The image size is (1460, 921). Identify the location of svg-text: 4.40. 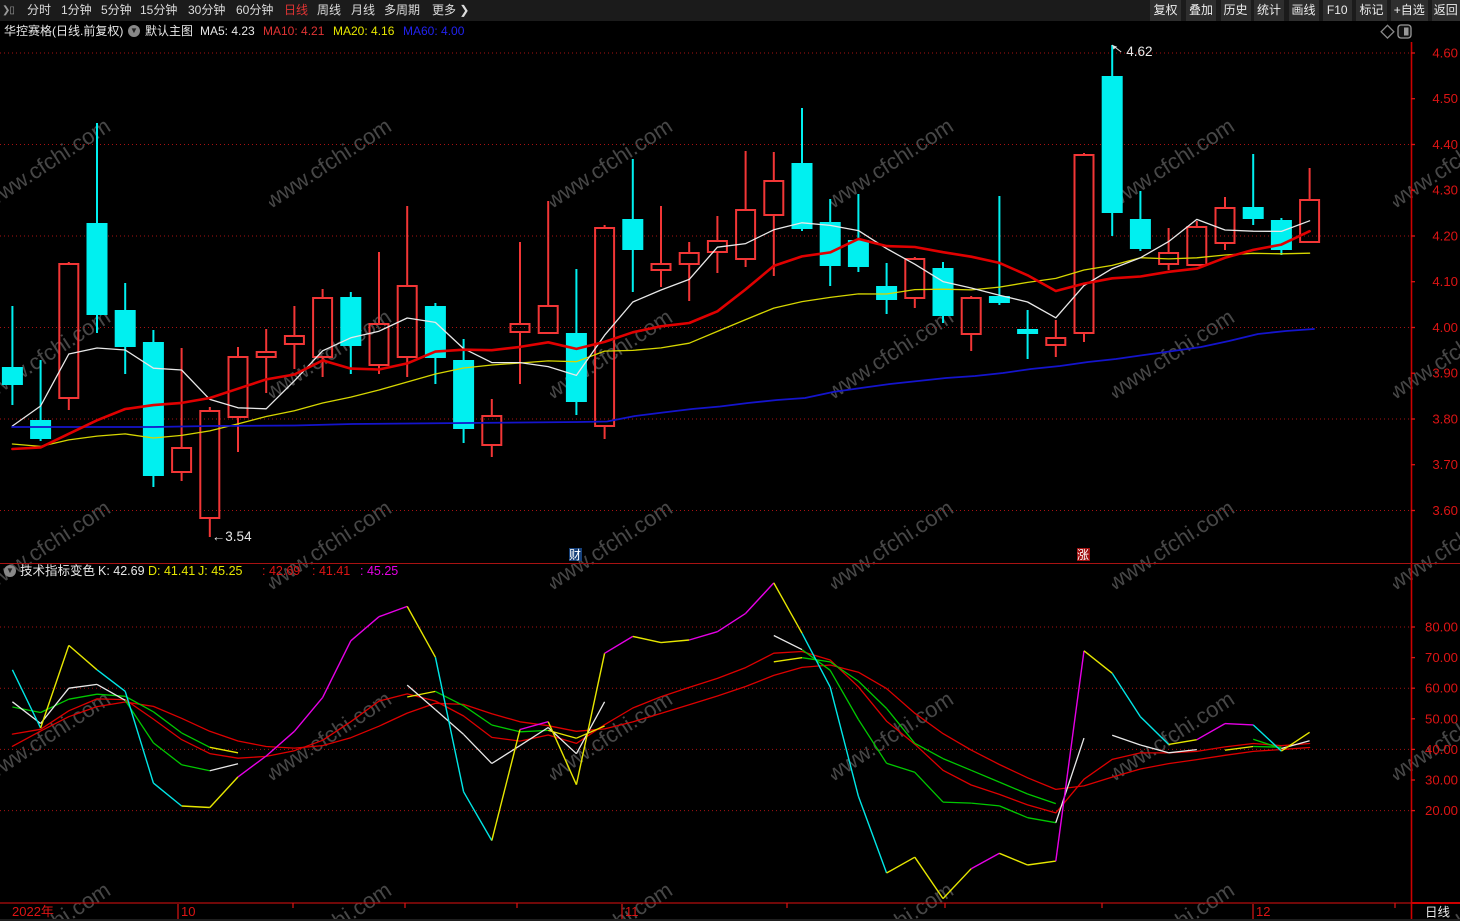
(1445, 144).